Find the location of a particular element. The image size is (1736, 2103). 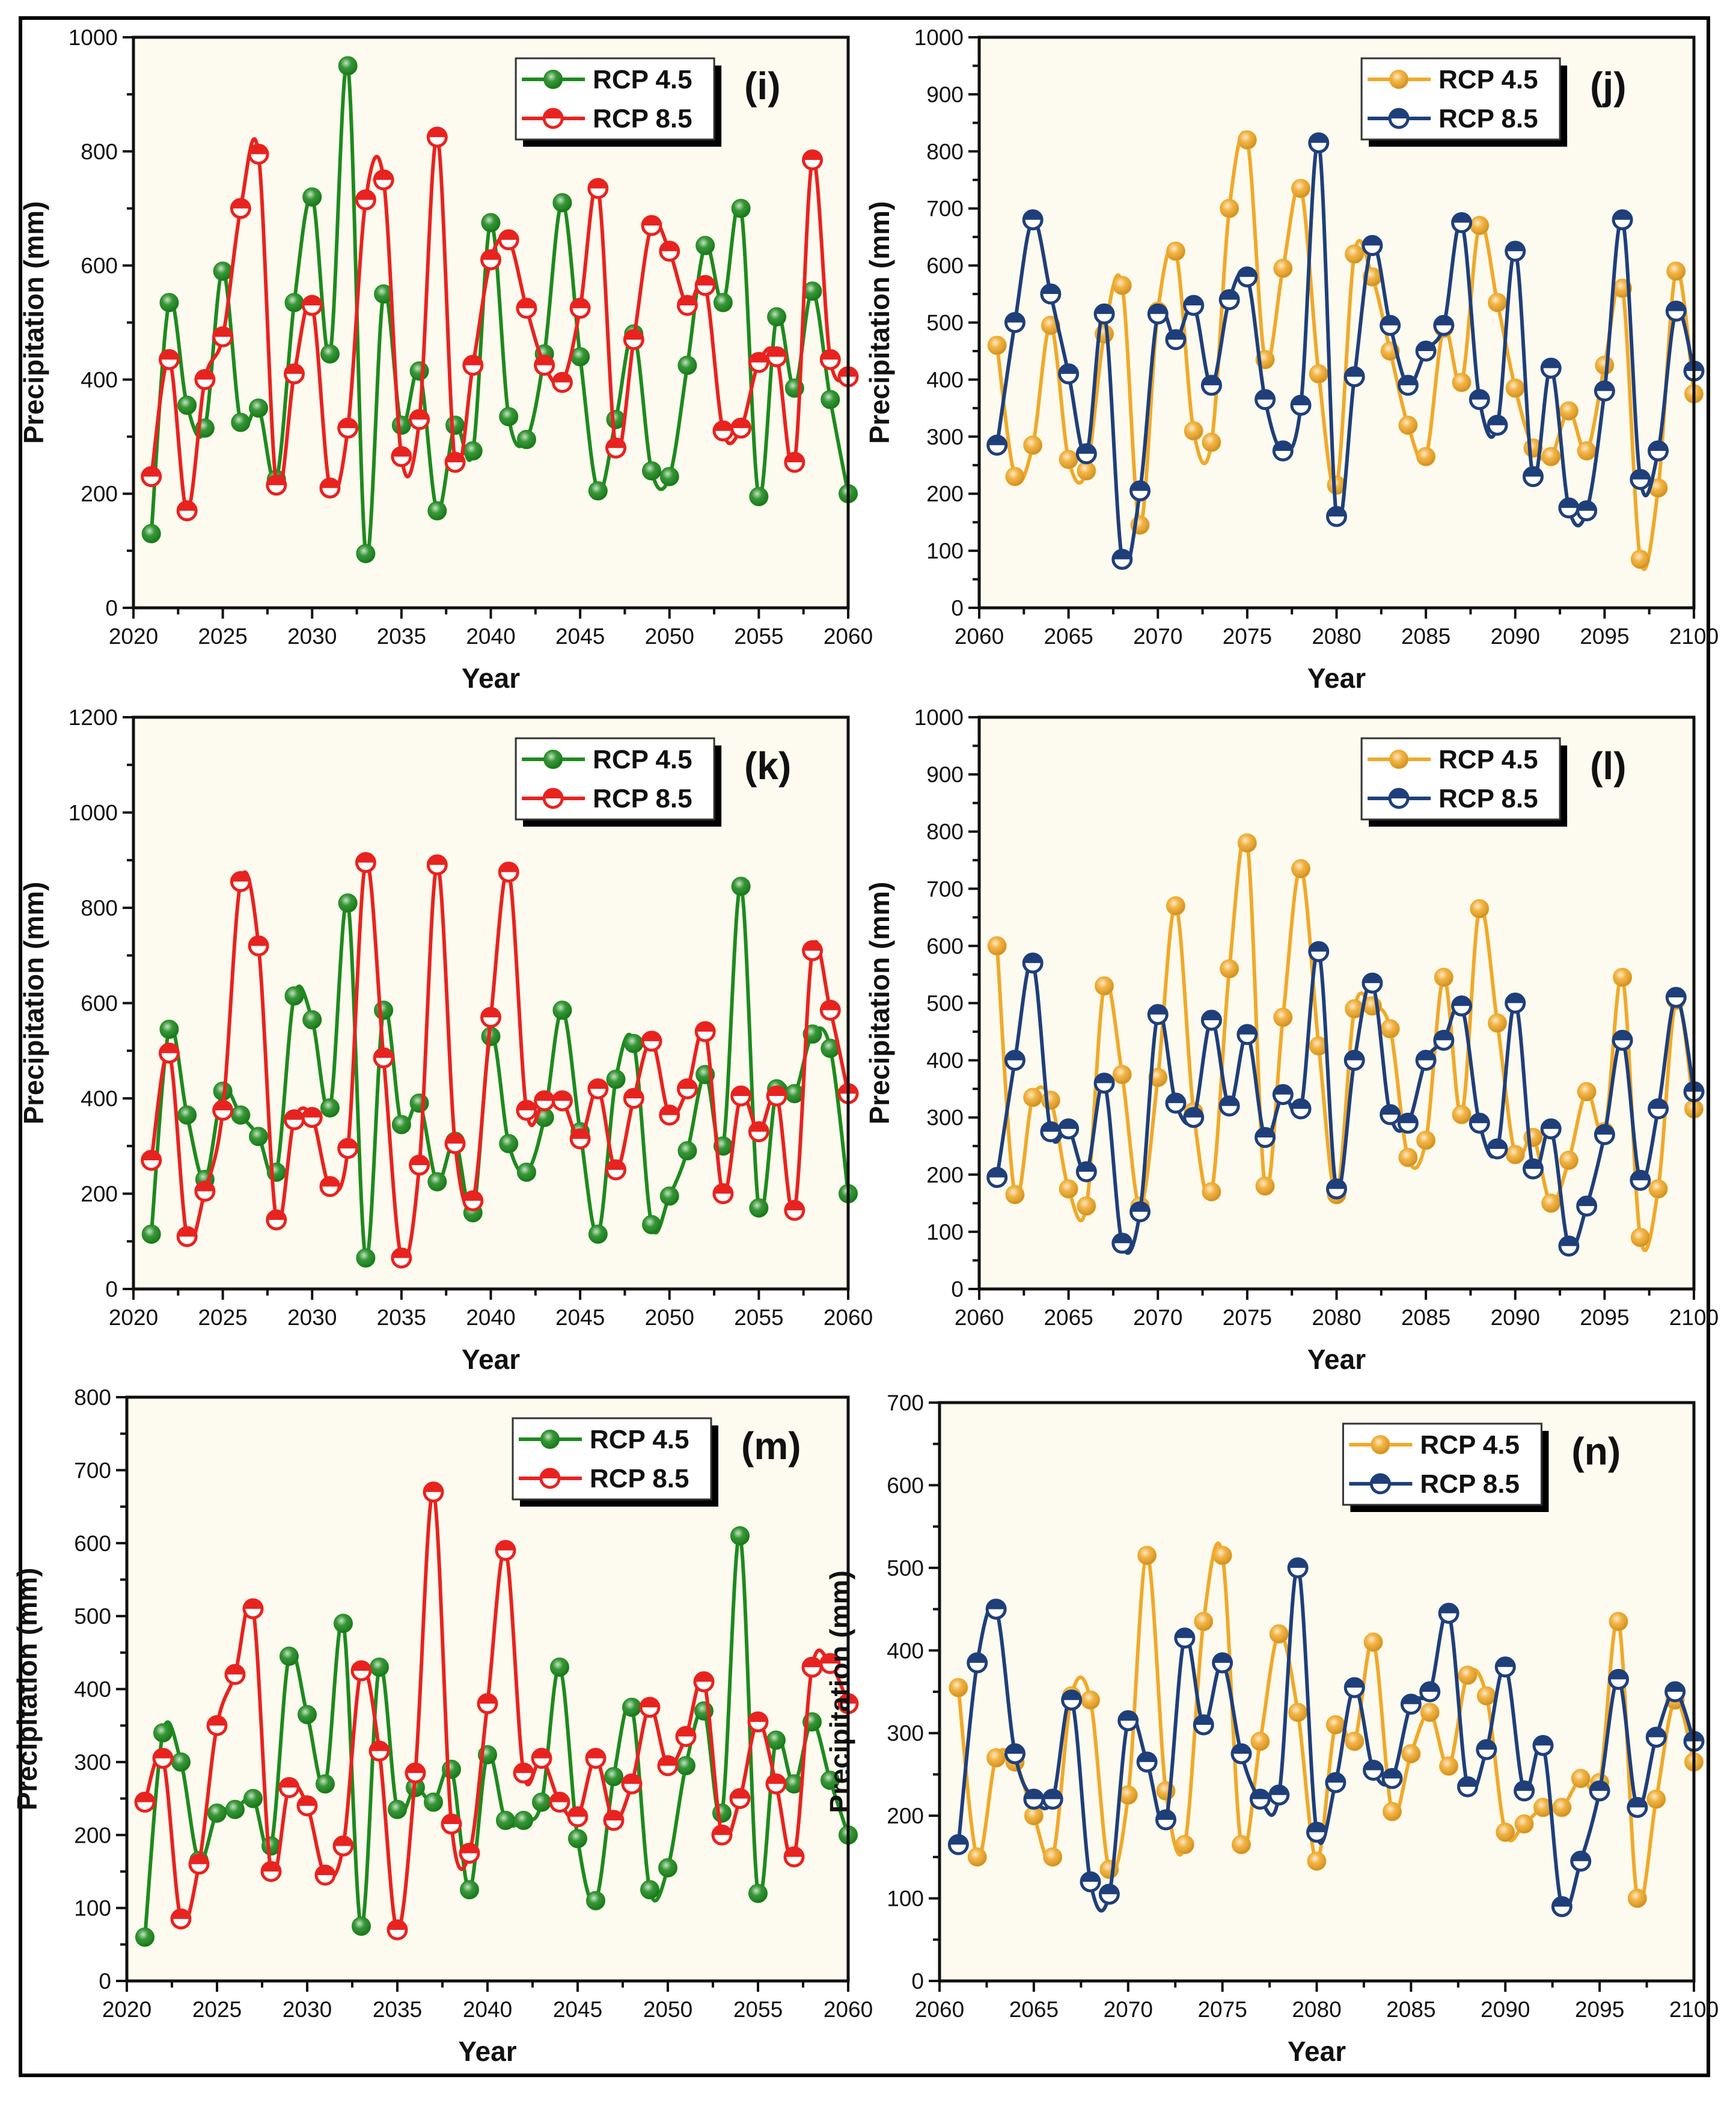

x-tick-label: 2060 is located at coordinates (848, 636).